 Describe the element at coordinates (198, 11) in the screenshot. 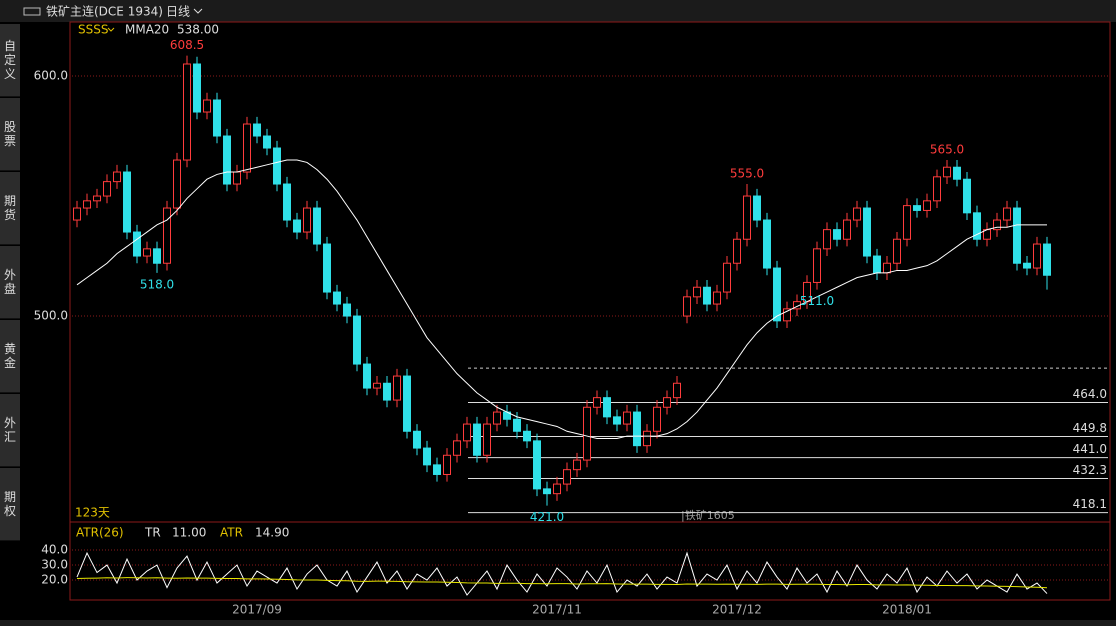

I see `period-dropdown` at that location.